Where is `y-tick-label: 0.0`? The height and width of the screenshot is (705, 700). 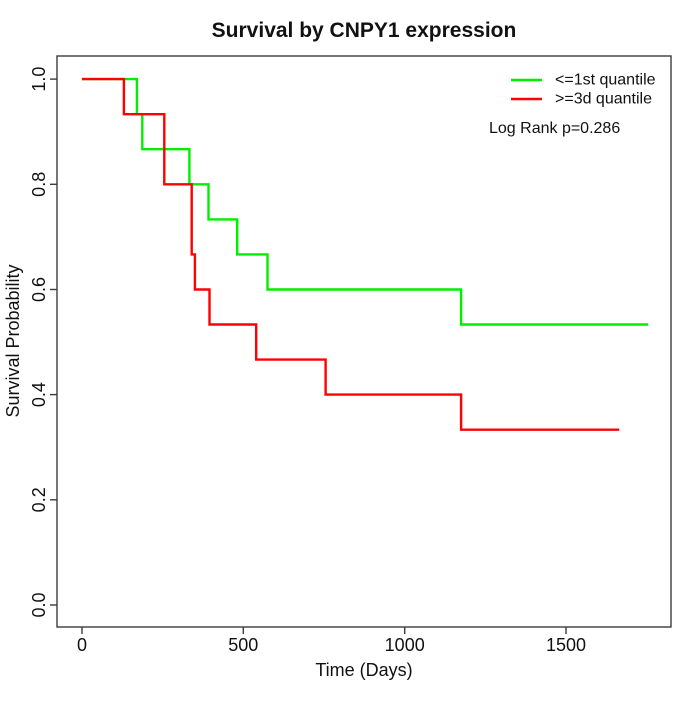
y-tick-label: 0.0 is located at coordinates (39, 604).